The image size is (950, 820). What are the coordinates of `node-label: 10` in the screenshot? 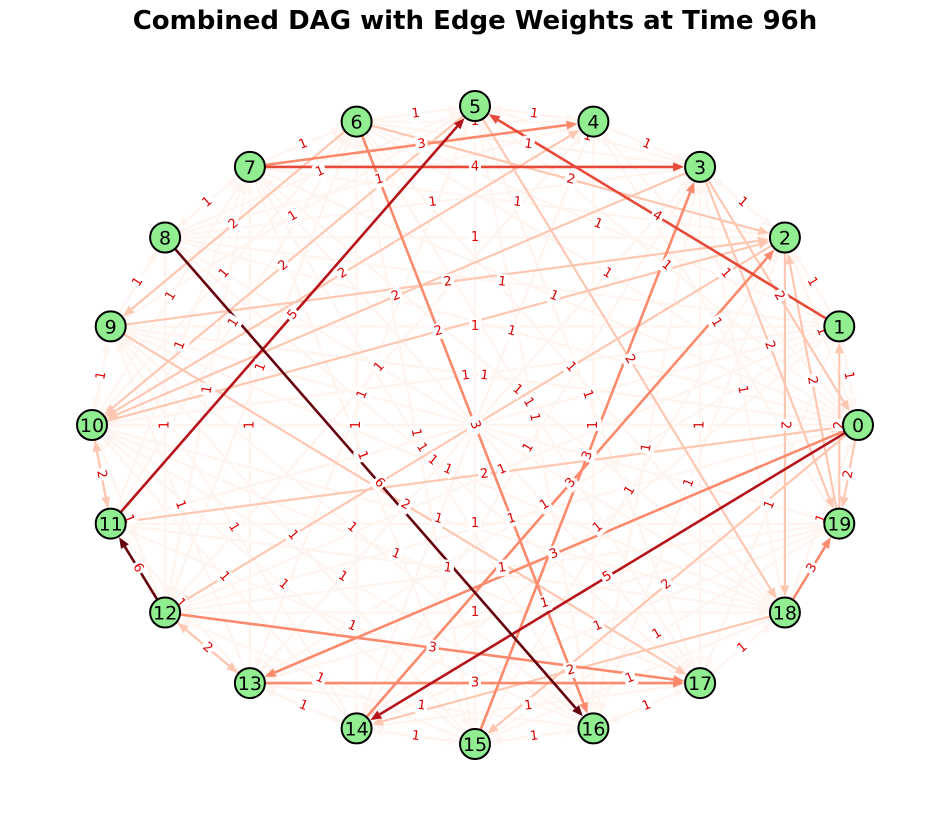 It's located at (92, 426).